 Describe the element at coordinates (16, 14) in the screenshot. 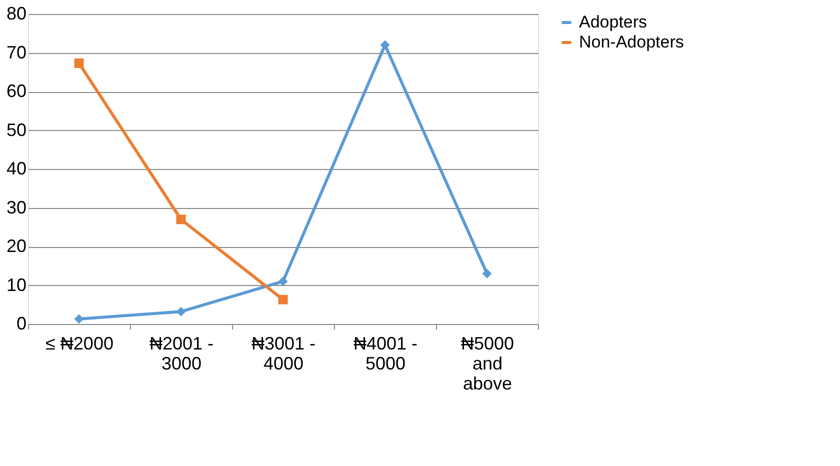

I see `y-tick-label: 80` at that location.